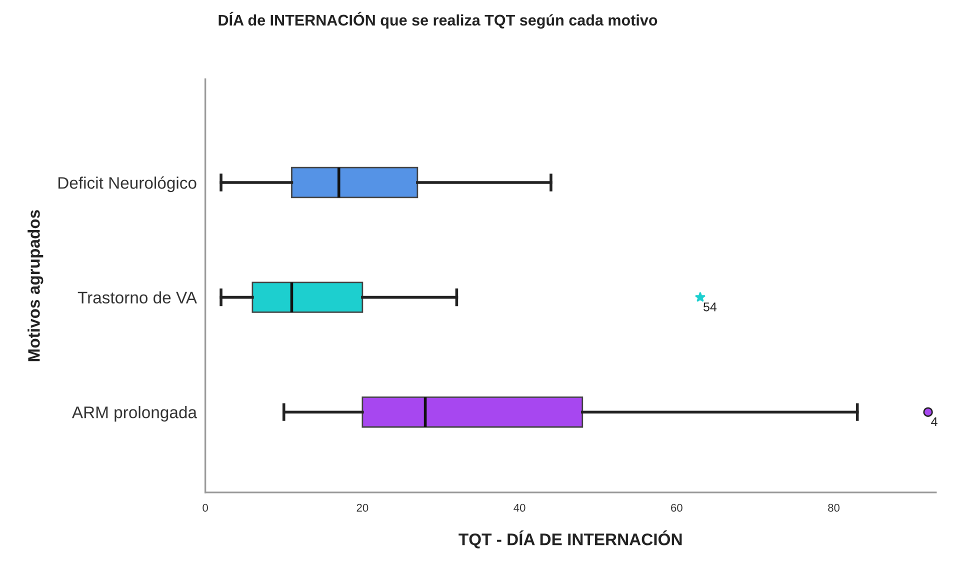 Image resolution: width=955 pixels, height=566 pixels. I want to click on x-tick-label: 0, so click(205, 508).